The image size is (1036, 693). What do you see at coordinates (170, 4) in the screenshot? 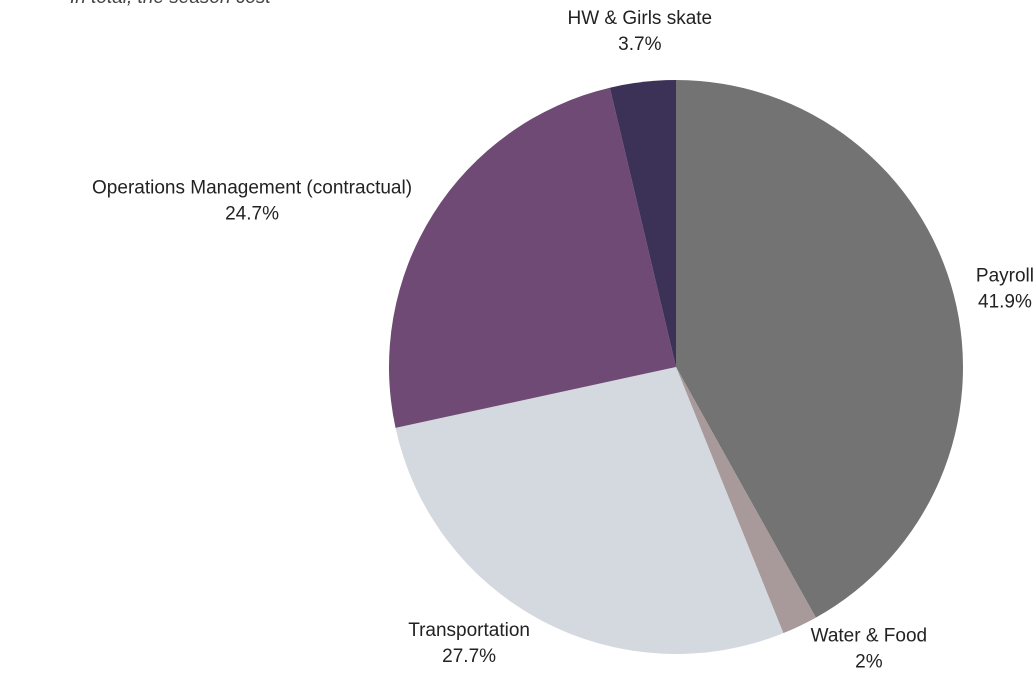
I see `note: In total, the season cost` at bounding box center [170, 4].